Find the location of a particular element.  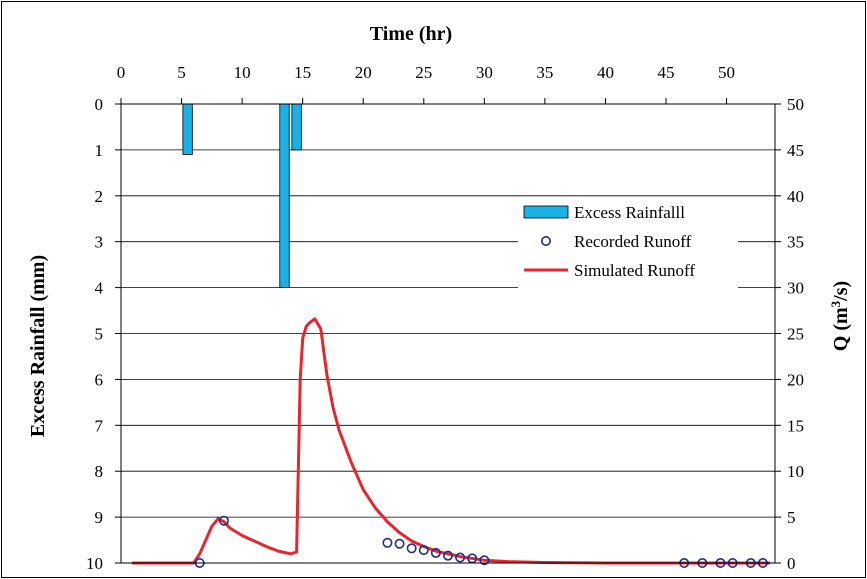

x-axis-title: Time (hr) is located at coordinates (411, 34).